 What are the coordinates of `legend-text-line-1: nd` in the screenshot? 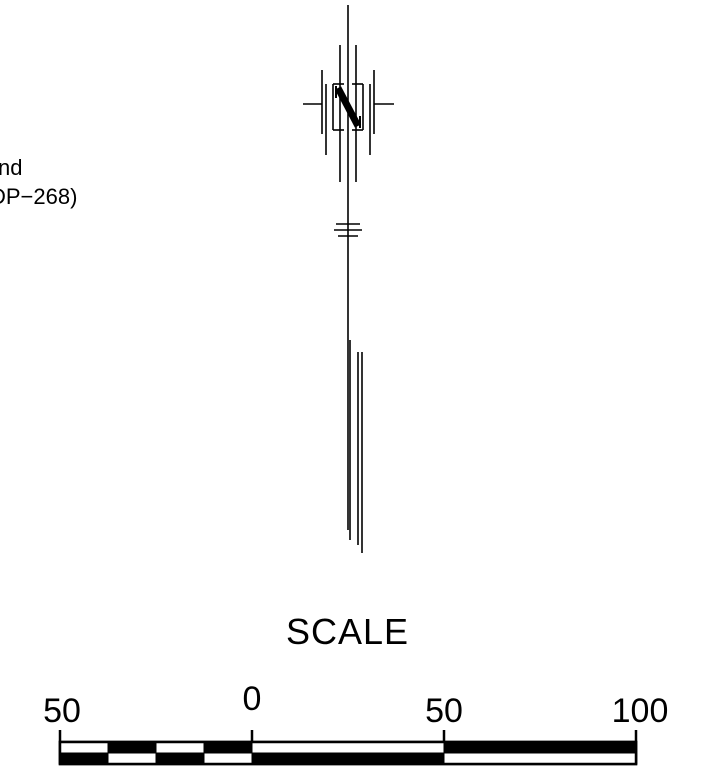 It's located at (11, 167).